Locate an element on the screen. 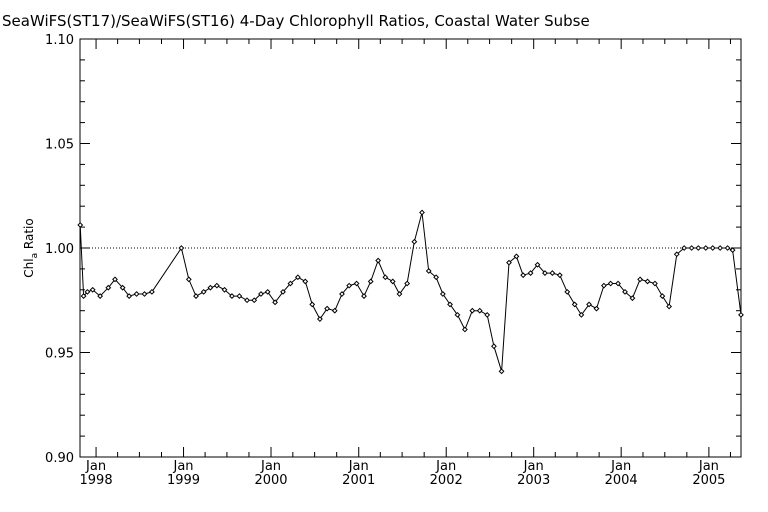 The width and height of the screenshot is (768, 512). y-tick-label: 0.90 is located at coordinates (59, 458).